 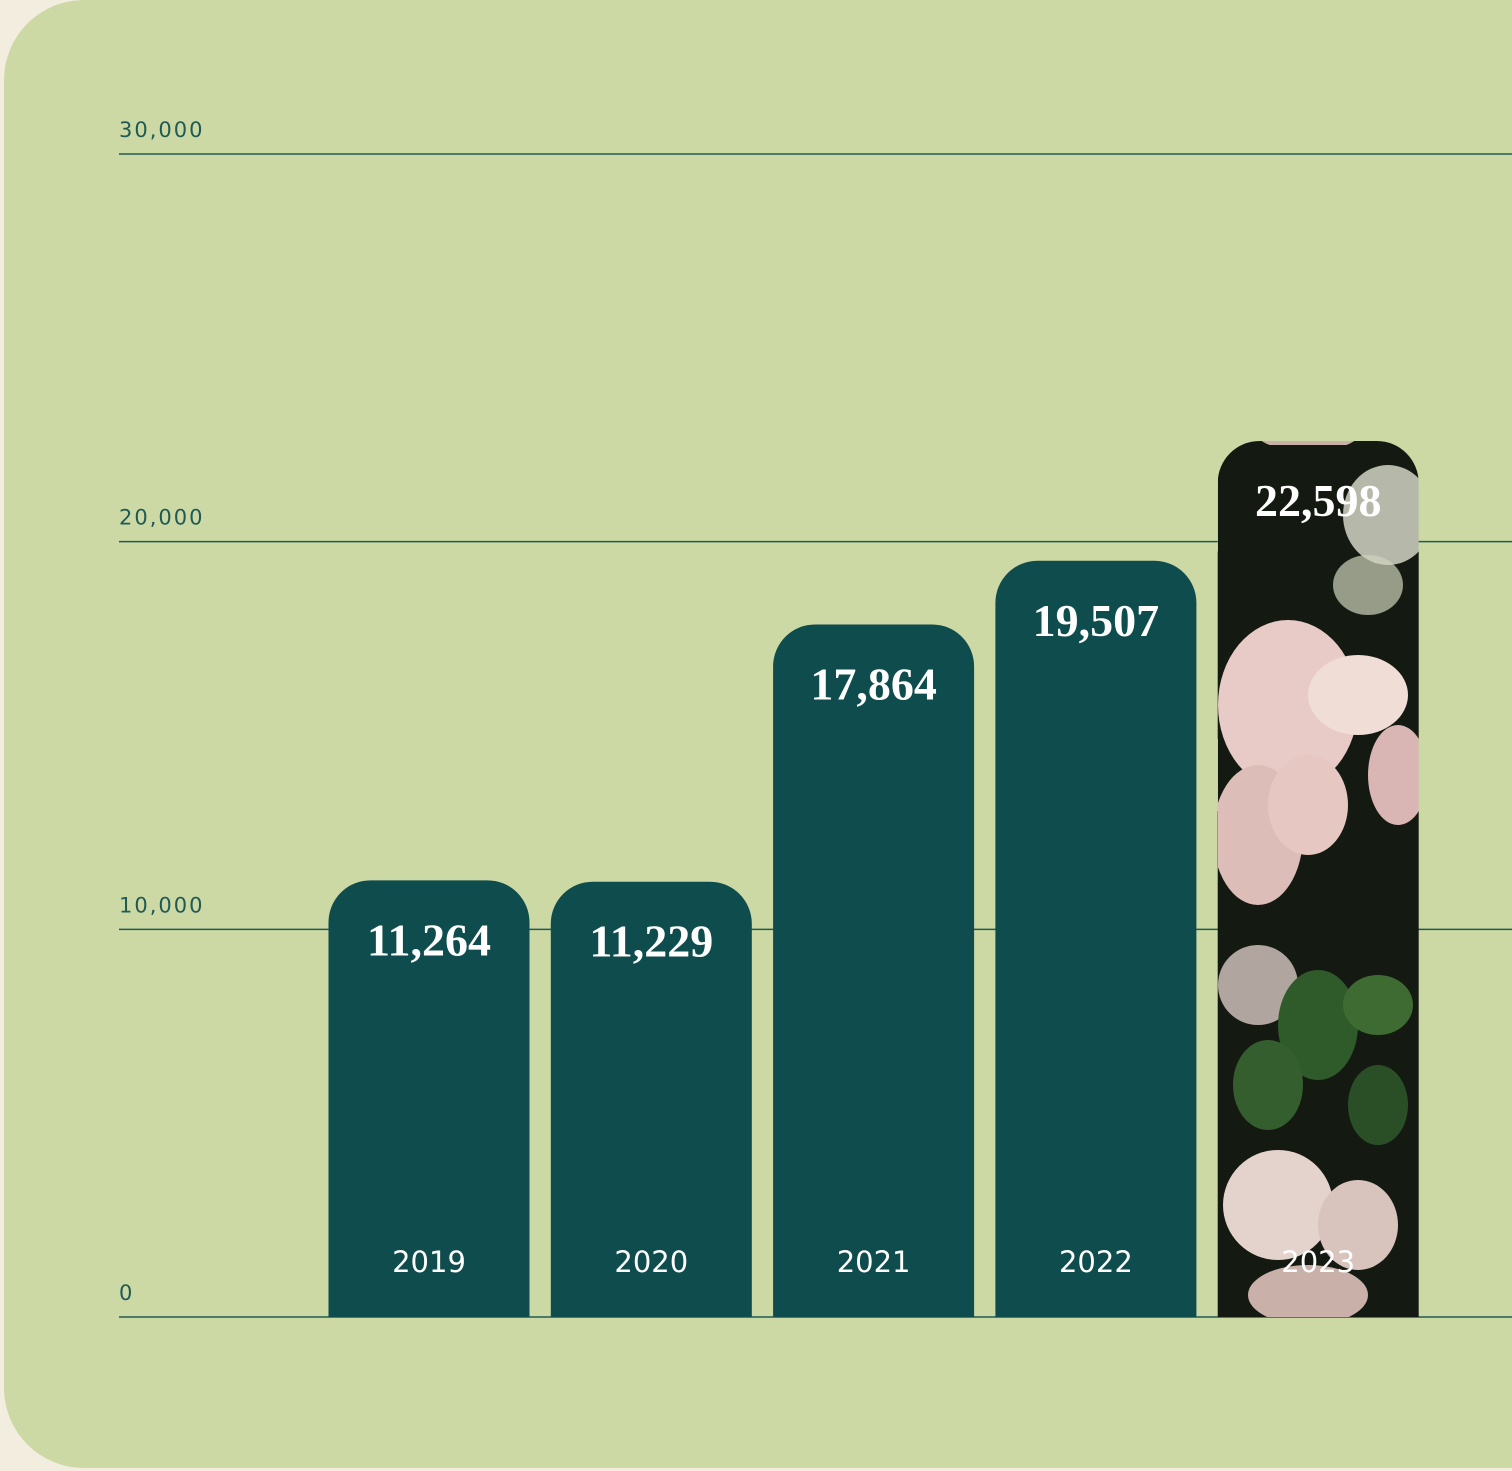 What do you see at coordinates (651, 1262) in the screenshot?
I see `x-tick-label: 2020` at bounding box center [651, 1262].